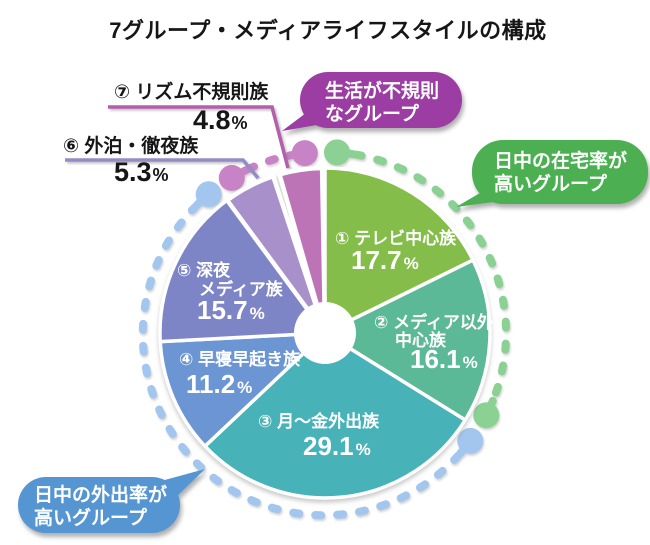 This screenshot has width=650, height=545. What do you see at coordinates (240, 359) in the screenshot?
I see `slice-4-label: ④ 早寝早起き族` at bounding box center [240, 359].